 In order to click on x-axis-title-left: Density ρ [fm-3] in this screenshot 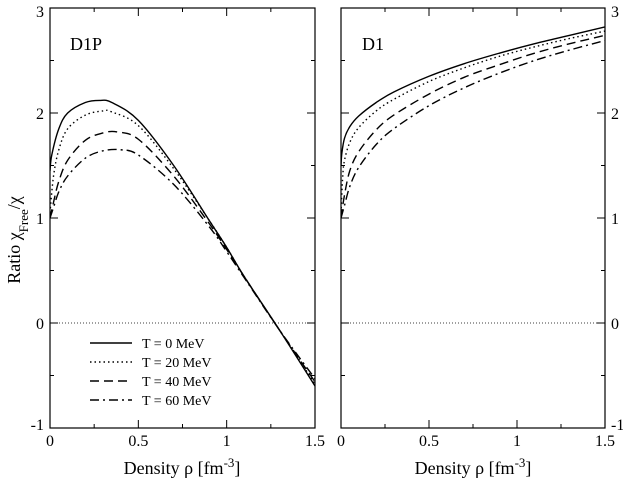, I will do `click(182, 467)`.